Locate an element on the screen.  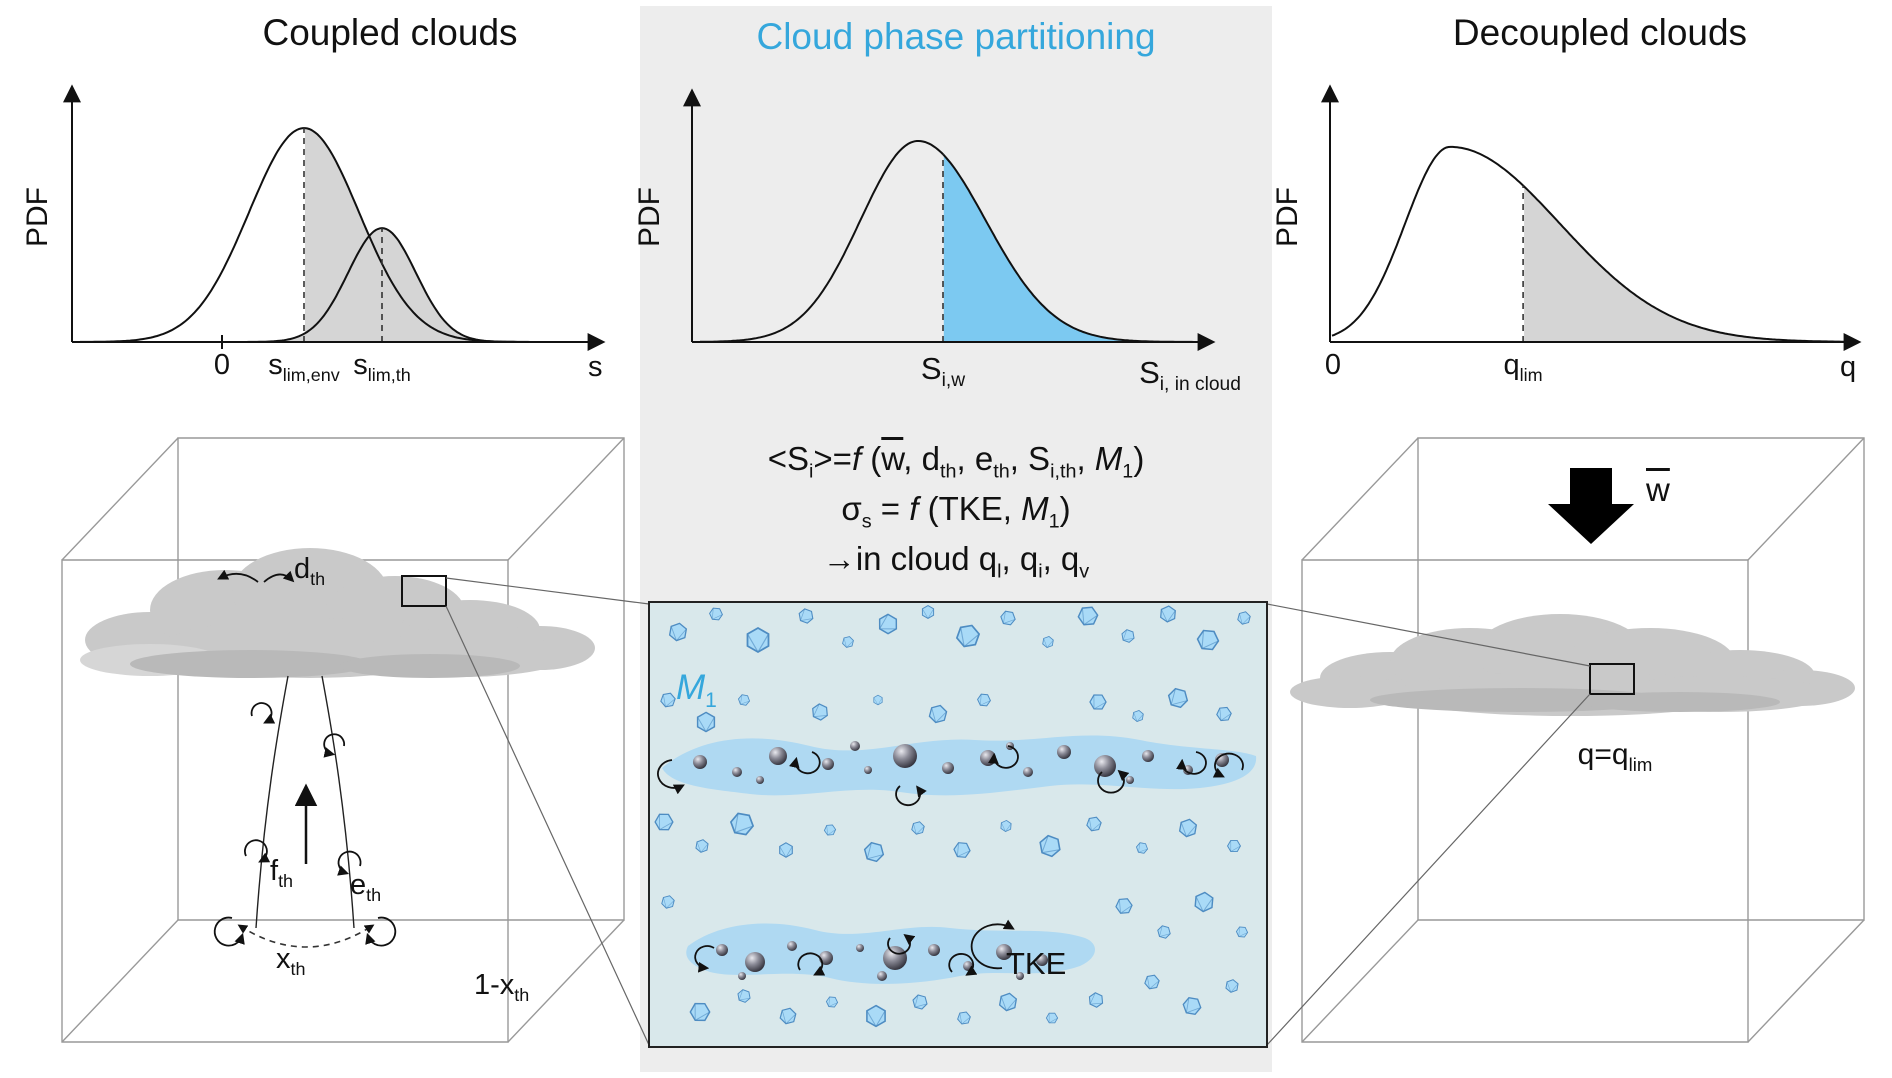
partitioning-pdf-chart is located at coordinates (949, 219).